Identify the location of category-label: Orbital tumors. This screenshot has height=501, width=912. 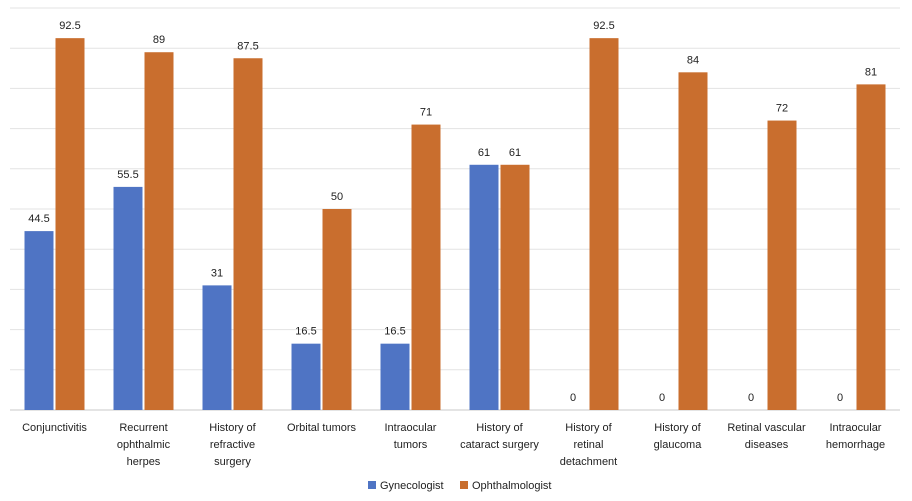
(322, 428).